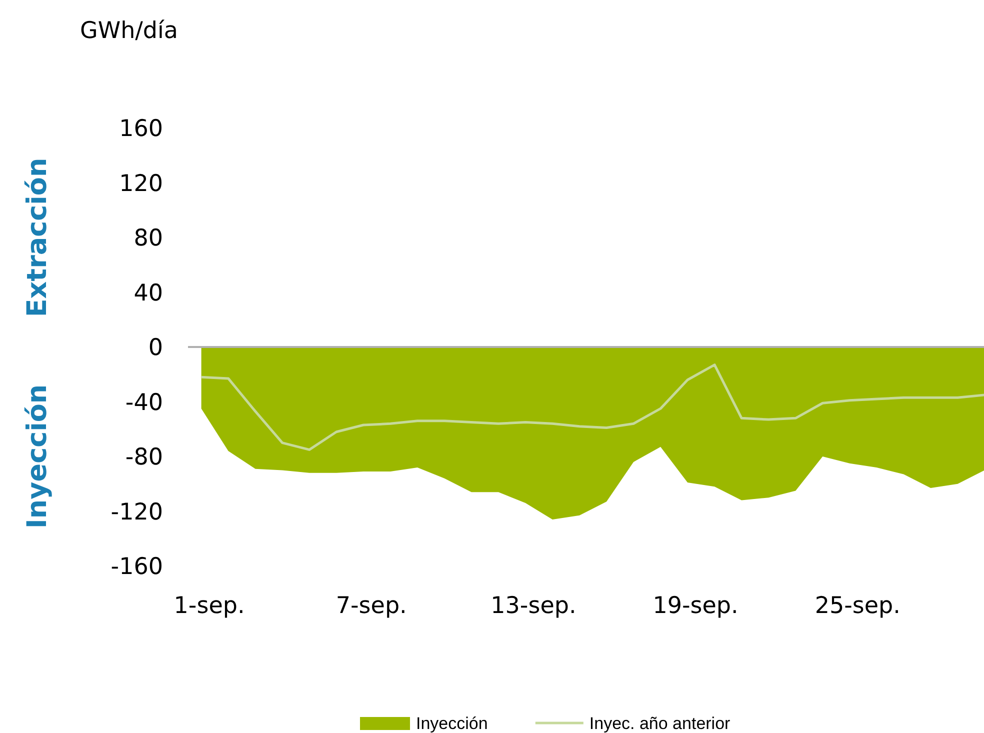  Describe the element at coordinates (129, 31) in the screenshot. I see `y-axis-title: GWh/día` at that location.